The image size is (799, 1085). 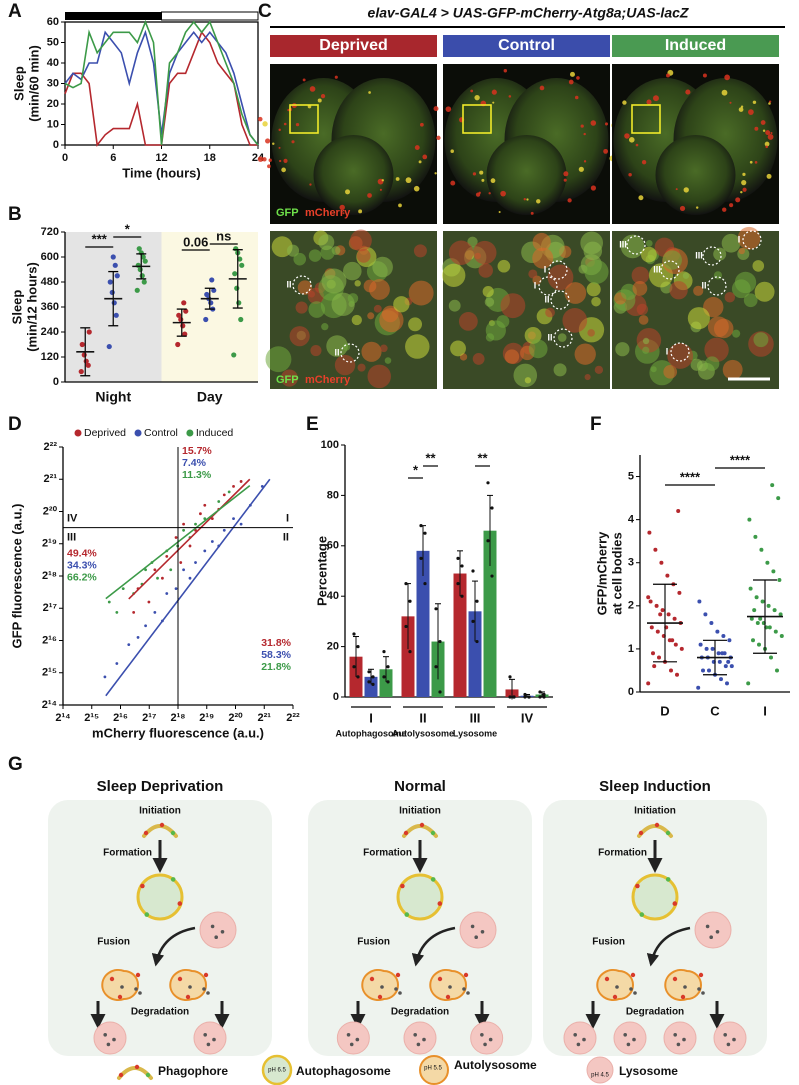 I want to click on bar, so click(x=460, y=635).